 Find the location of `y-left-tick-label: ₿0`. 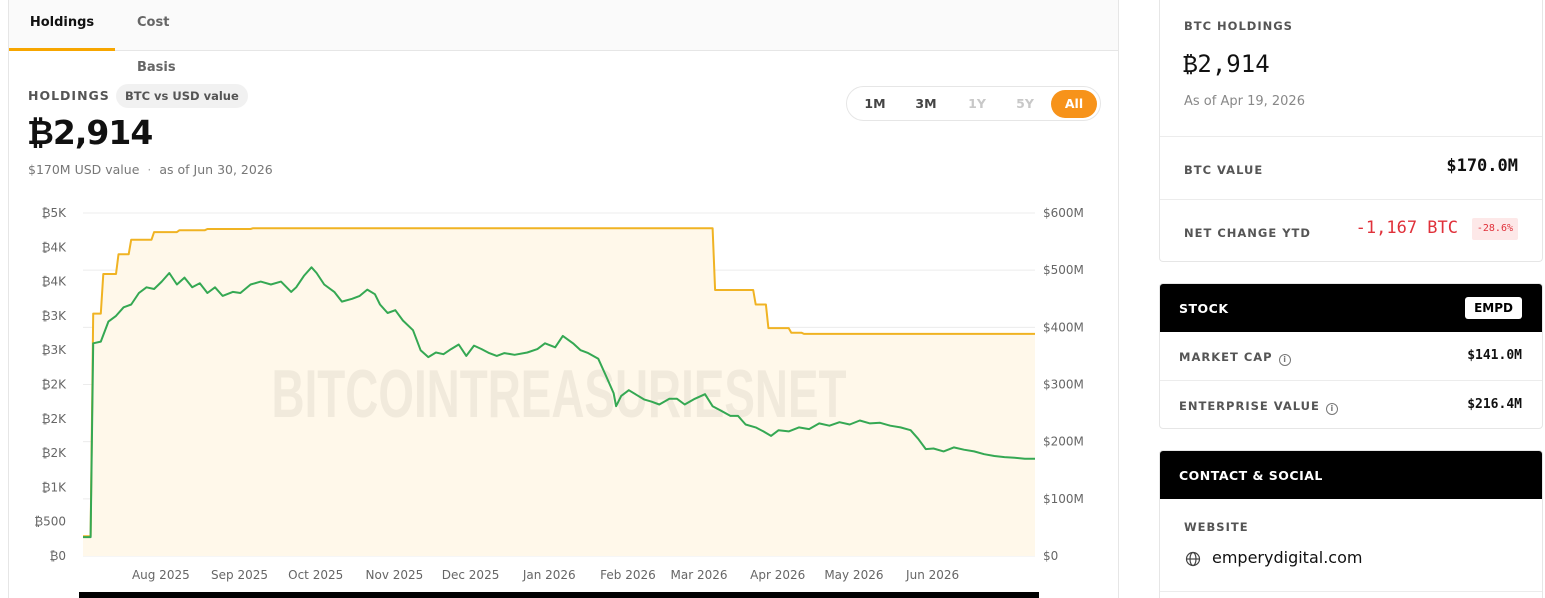

y-left-tick-label: ₿0 is located at coordinates (57, 556).